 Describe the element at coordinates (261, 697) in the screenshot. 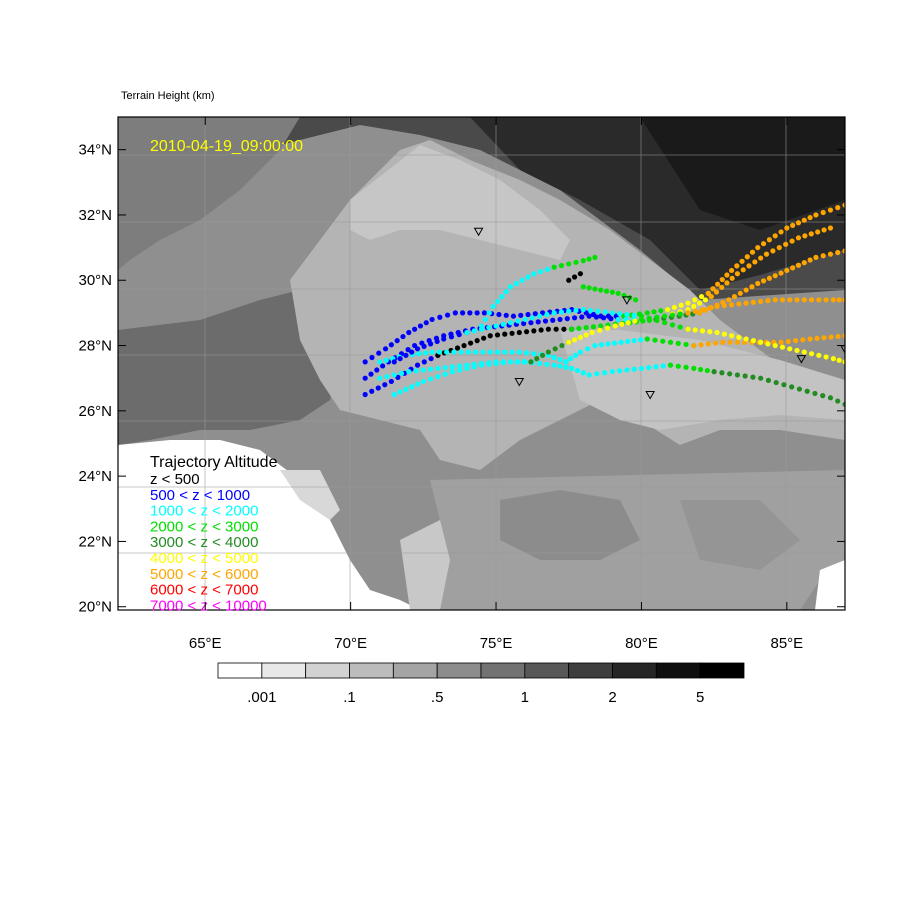

I see `colorbar-label: .001` at that location.